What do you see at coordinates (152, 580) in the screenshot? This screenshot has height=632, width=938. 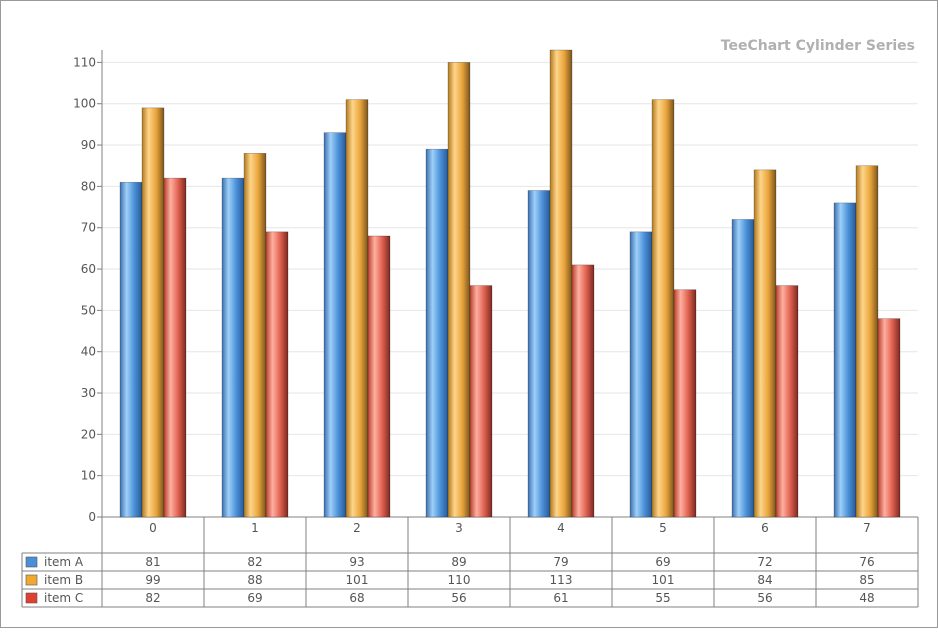 I see `table-cell-value: 99` at bounding box center [152, 580].